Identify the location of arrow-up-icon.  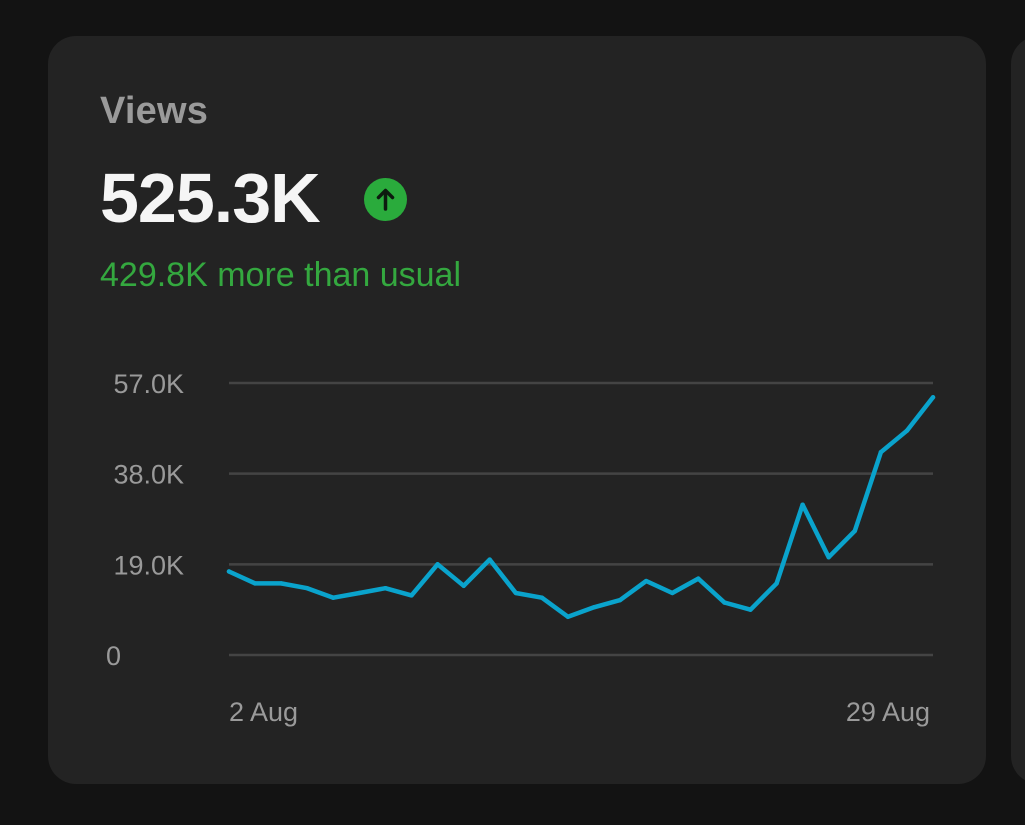
(385, 199).